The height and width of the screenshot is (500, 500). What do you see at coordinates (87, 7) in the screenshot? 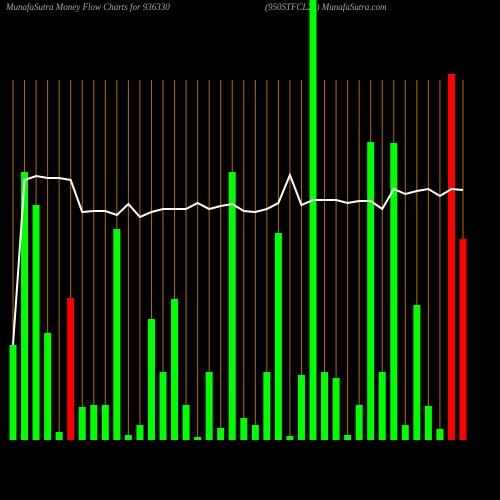
I see `chart-title: MunafaSutra Money Flow Charts for 936330` at bounding box center [87, 7].